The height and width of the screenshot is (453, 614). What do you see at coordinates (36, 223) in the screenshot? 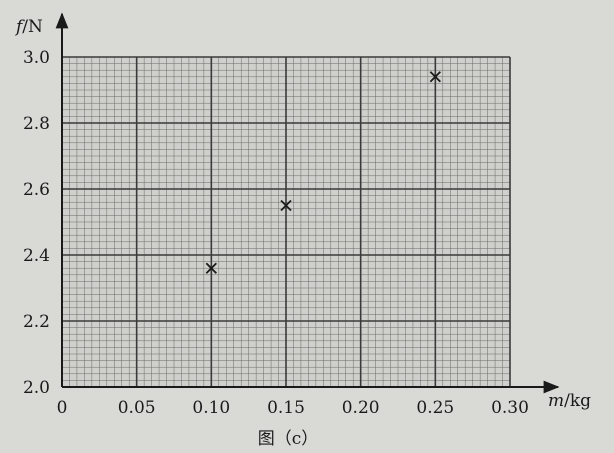
I see `y-tick-labels: 2.0 2.2 2.4 2.6 2.8 3.0` at bounding box center [36, 223].